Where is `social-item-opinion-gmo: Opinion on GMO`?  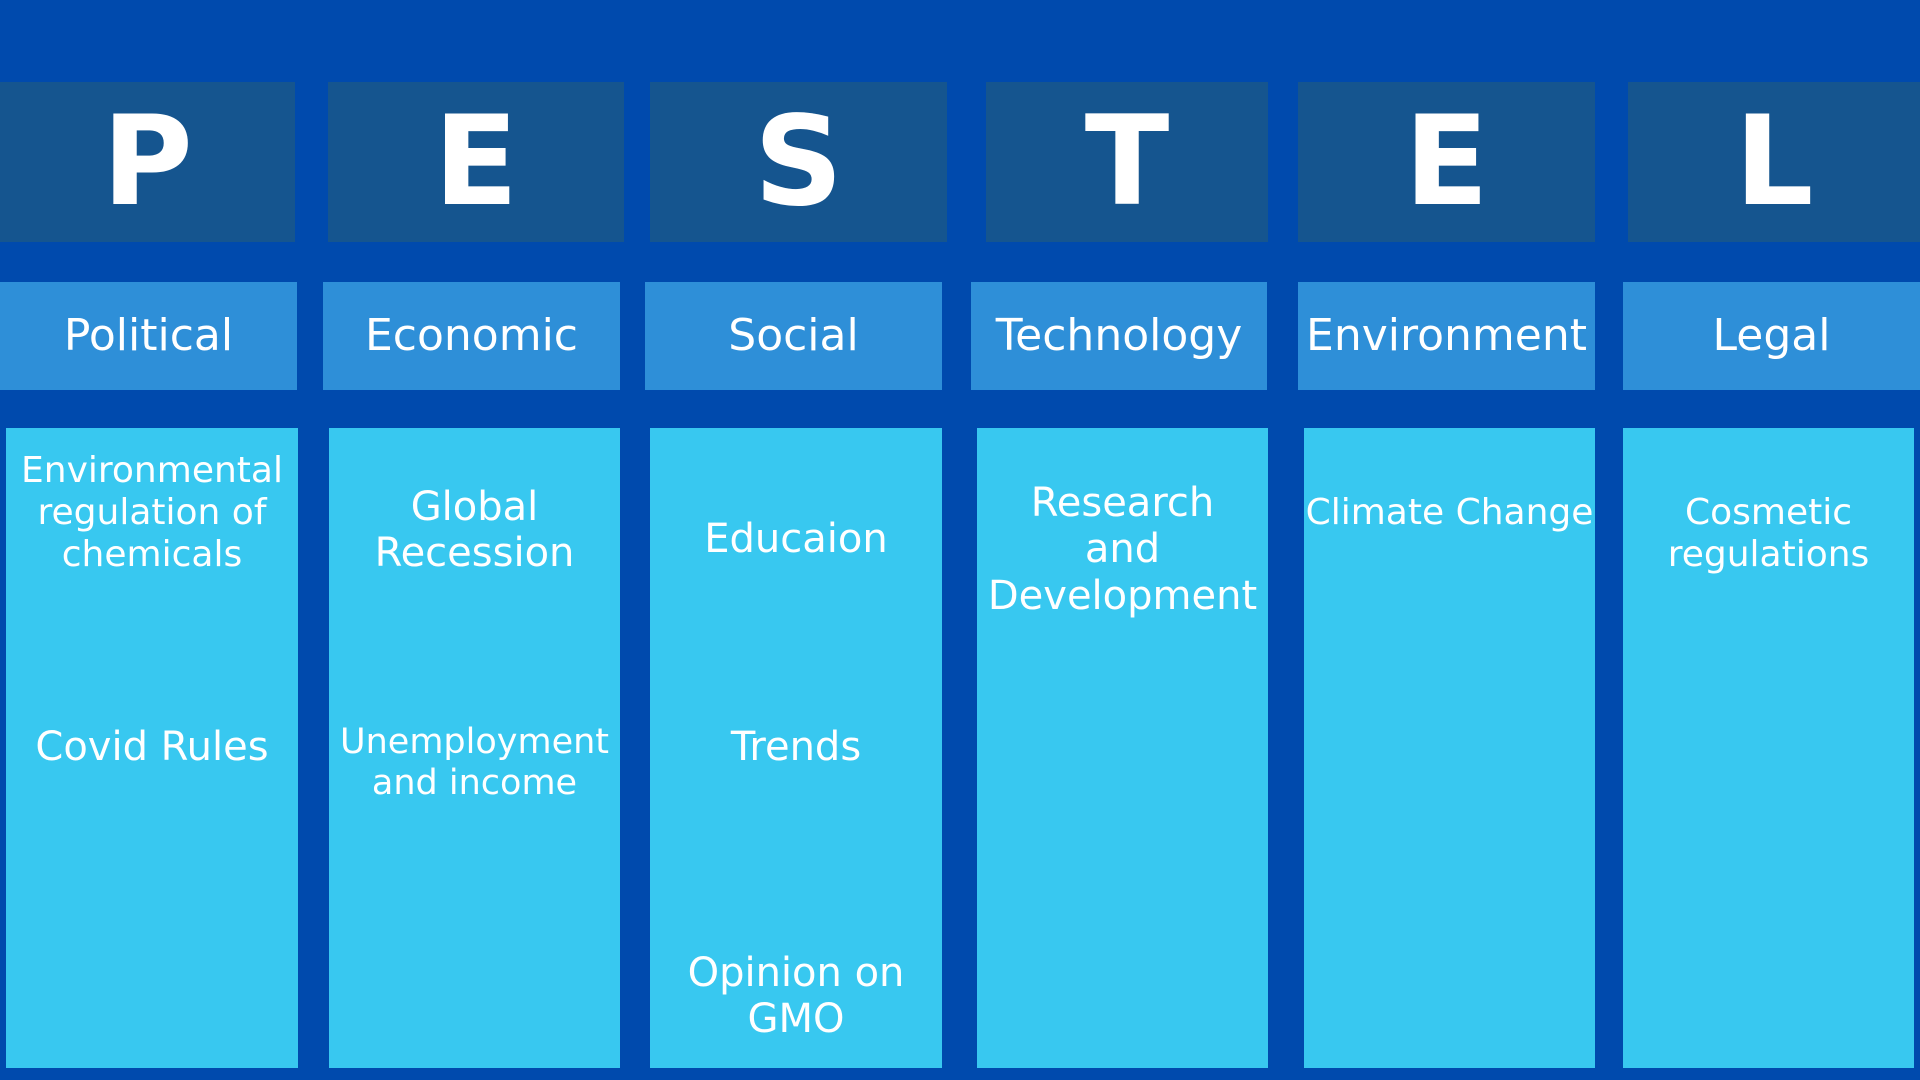
social-item-opinion-gmo: Opinion on GMO is located at coordinates (796, 996).